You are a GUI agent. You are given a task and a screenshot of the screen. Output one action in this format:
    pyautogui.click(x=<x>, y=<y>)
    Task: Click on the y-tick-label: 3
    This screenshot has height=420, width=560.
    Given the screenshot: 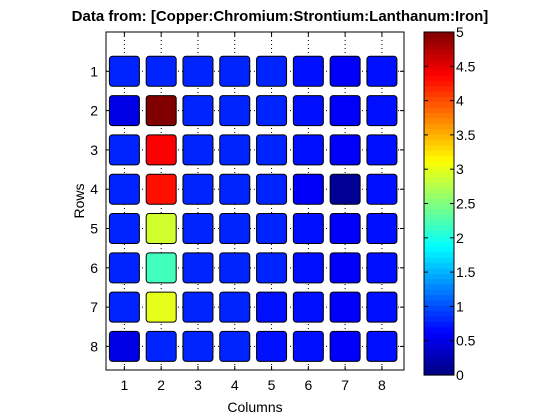 What is the action you would take?
    pyautogui.click(x=94, y=150)
    